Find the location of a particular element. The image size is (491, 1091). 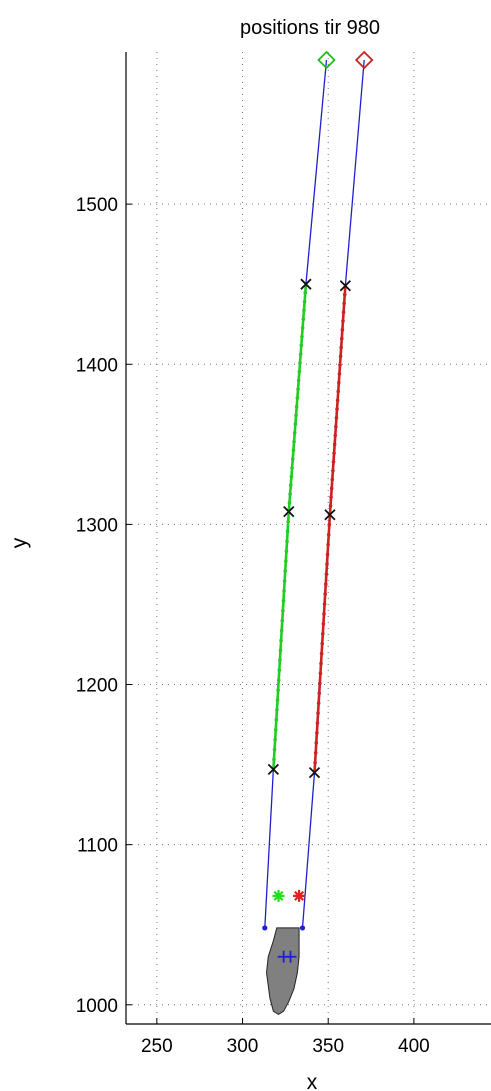

ship-shape is located at coordinates (283, 971).